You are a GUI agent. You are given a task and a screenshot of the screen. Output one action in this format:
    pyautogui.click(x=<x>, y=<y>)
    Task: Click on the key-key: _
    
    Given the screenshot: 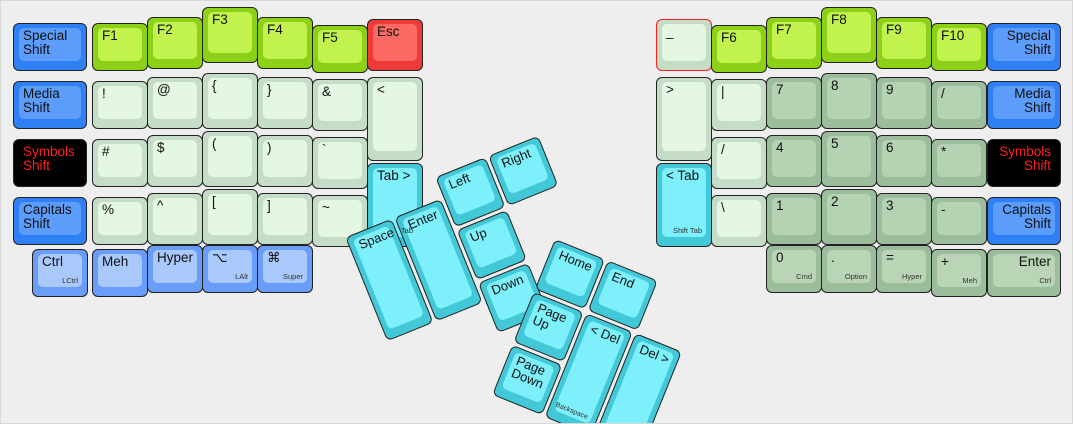 What is the action you would take?
    pyautogui.click(x=684, y=45)
    